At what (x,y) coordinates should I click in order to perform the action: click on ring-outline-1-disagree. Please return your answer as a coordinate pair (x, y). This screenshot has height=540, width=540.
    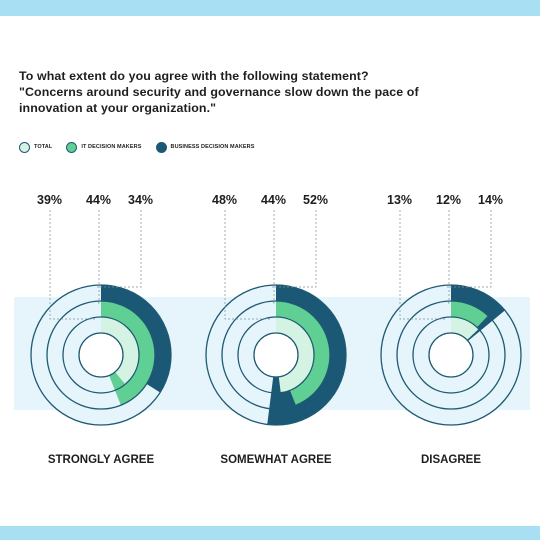
    Looking at the image, I should click on (451, 355).